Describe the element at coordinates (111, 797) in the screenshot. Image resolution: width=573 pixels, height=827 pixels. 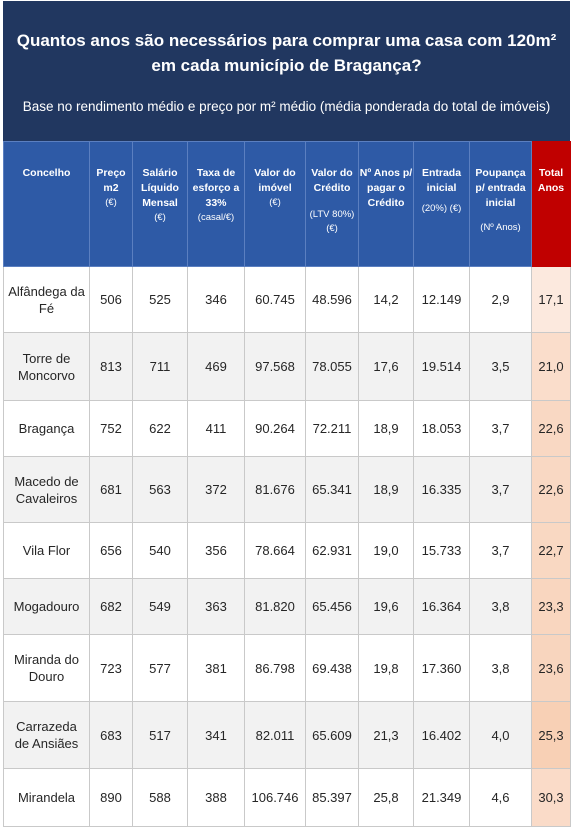
I see `cell-preco-m2: 890` at that location.